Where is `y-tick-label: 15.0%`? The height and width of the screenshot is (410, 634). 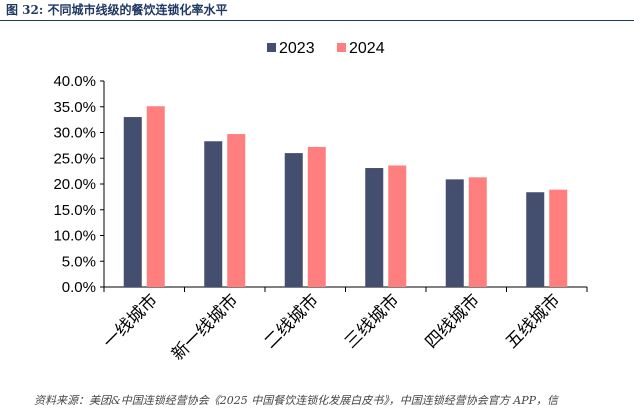
y-tick-label: 15.0% is located at coordinates (74, 210).